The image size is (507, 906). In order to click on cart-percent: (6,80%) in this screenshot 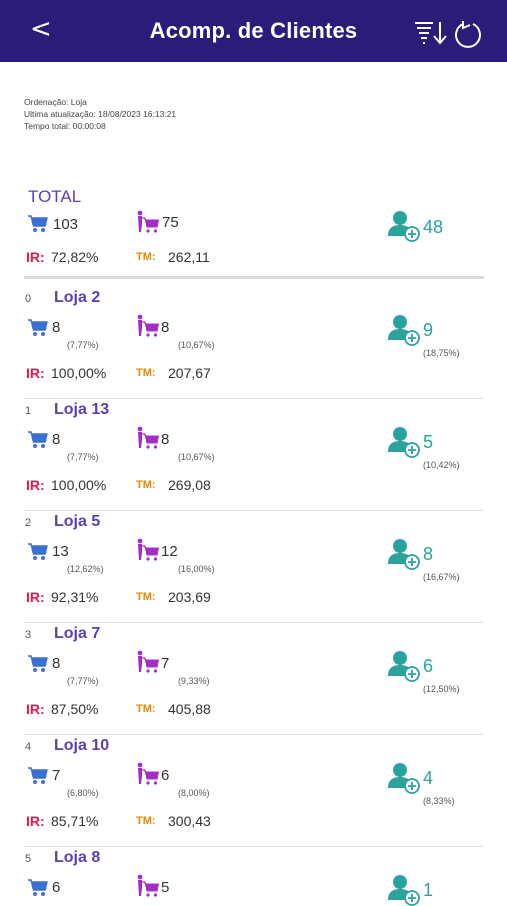, I will do `click(83, 793)`.